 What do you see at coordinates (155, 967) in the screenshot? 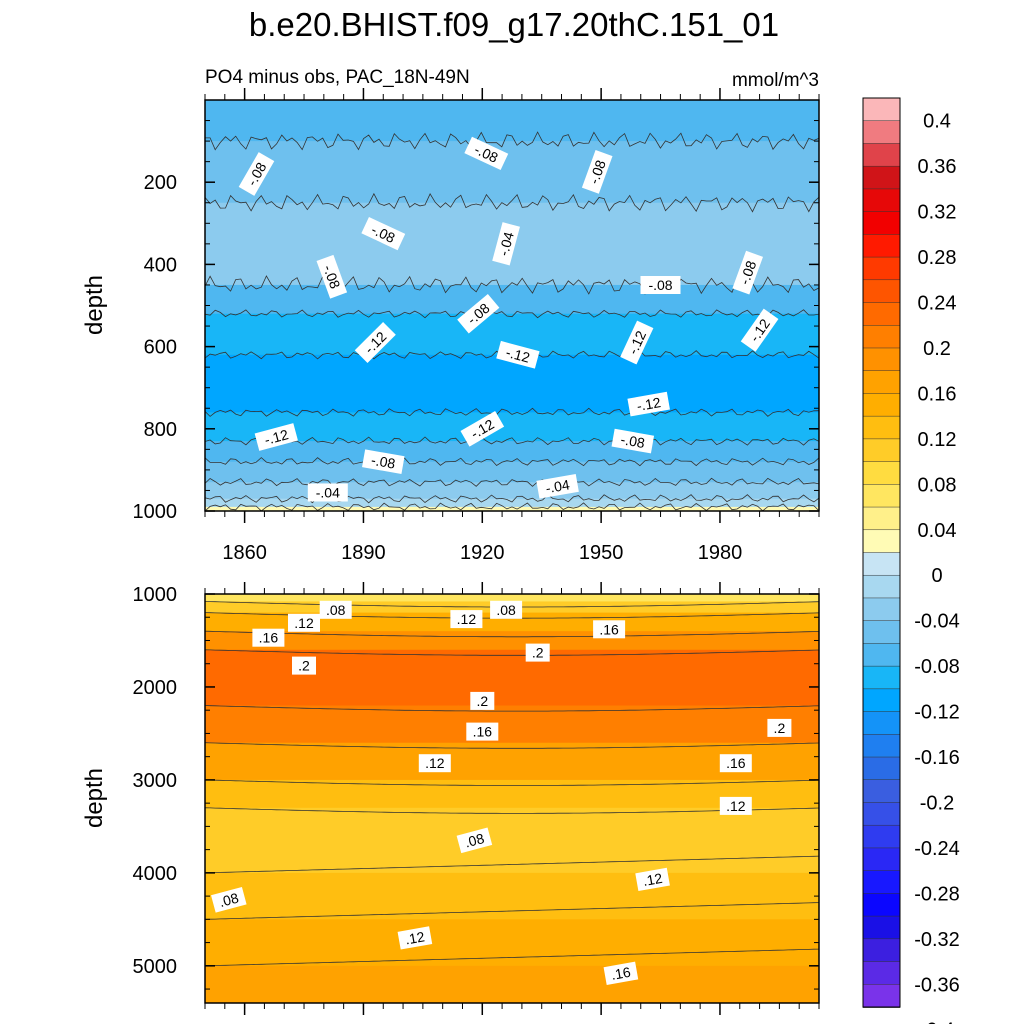
I see `y-tick-label: 5000` at bounding box center [155, 967].